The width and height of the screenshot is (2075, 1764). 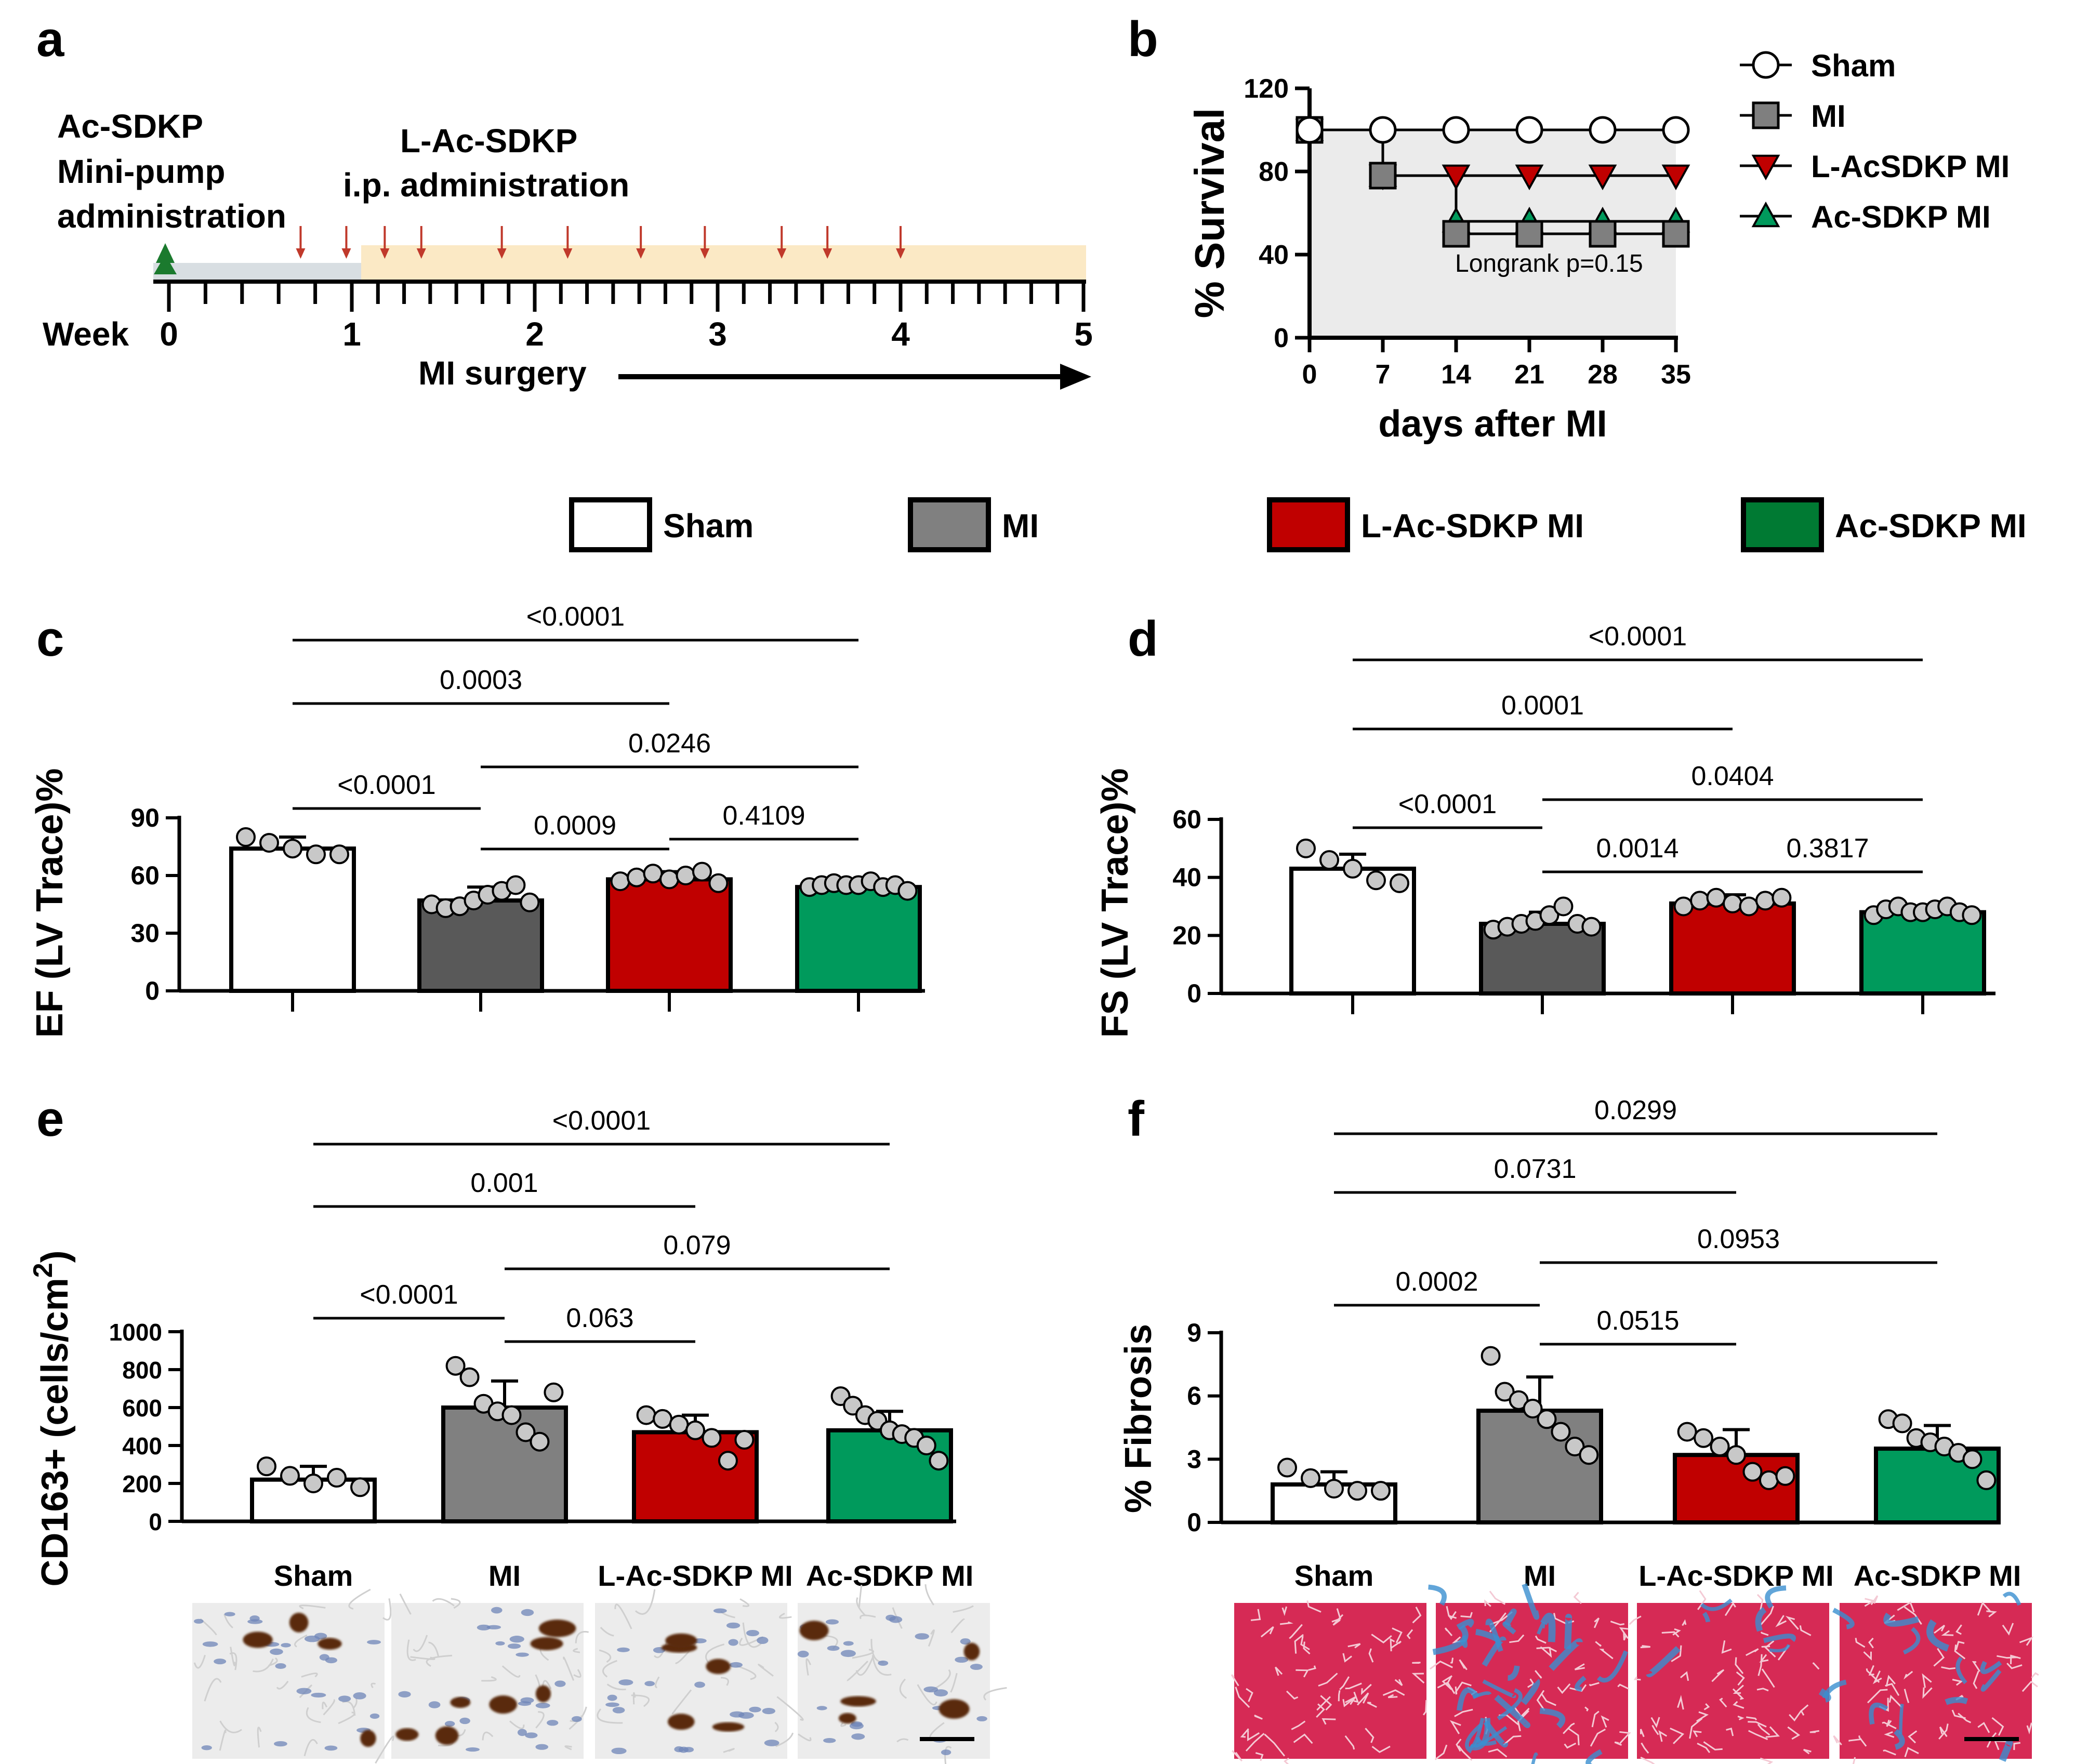 What do you see at coordinates (1274, 255) in the screenshot?
I see `survival-y-tick-label: 40` at bounding box center [1274, 255].